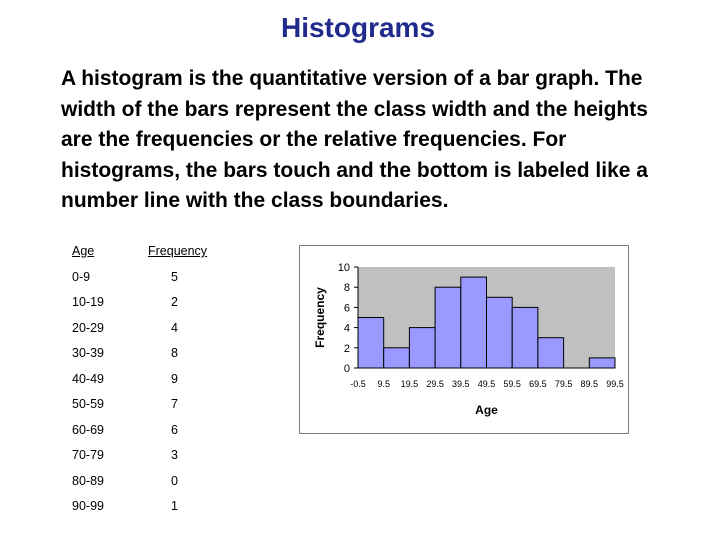 Image resolution: width=720 pixels, height=540 pixels. Describe the element at coordinates (590, 384) in the screenshot. I see `x-tick-label: 89.5` at that location.